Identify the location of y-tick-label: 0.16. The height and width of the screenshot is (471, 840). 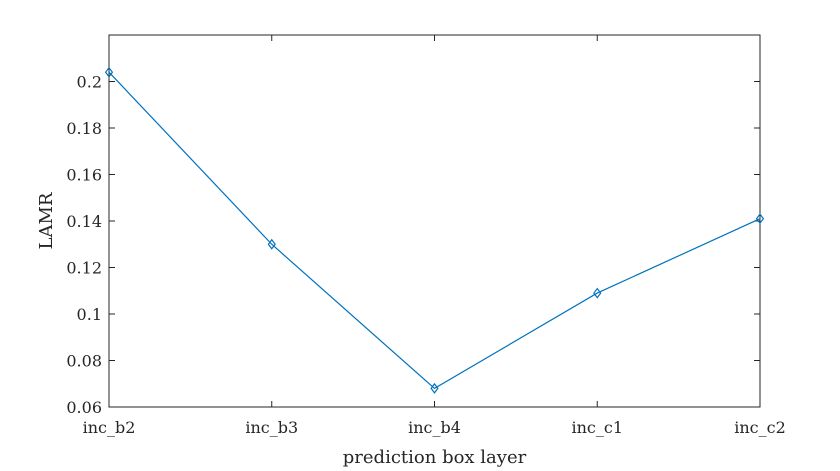
(84, 175).